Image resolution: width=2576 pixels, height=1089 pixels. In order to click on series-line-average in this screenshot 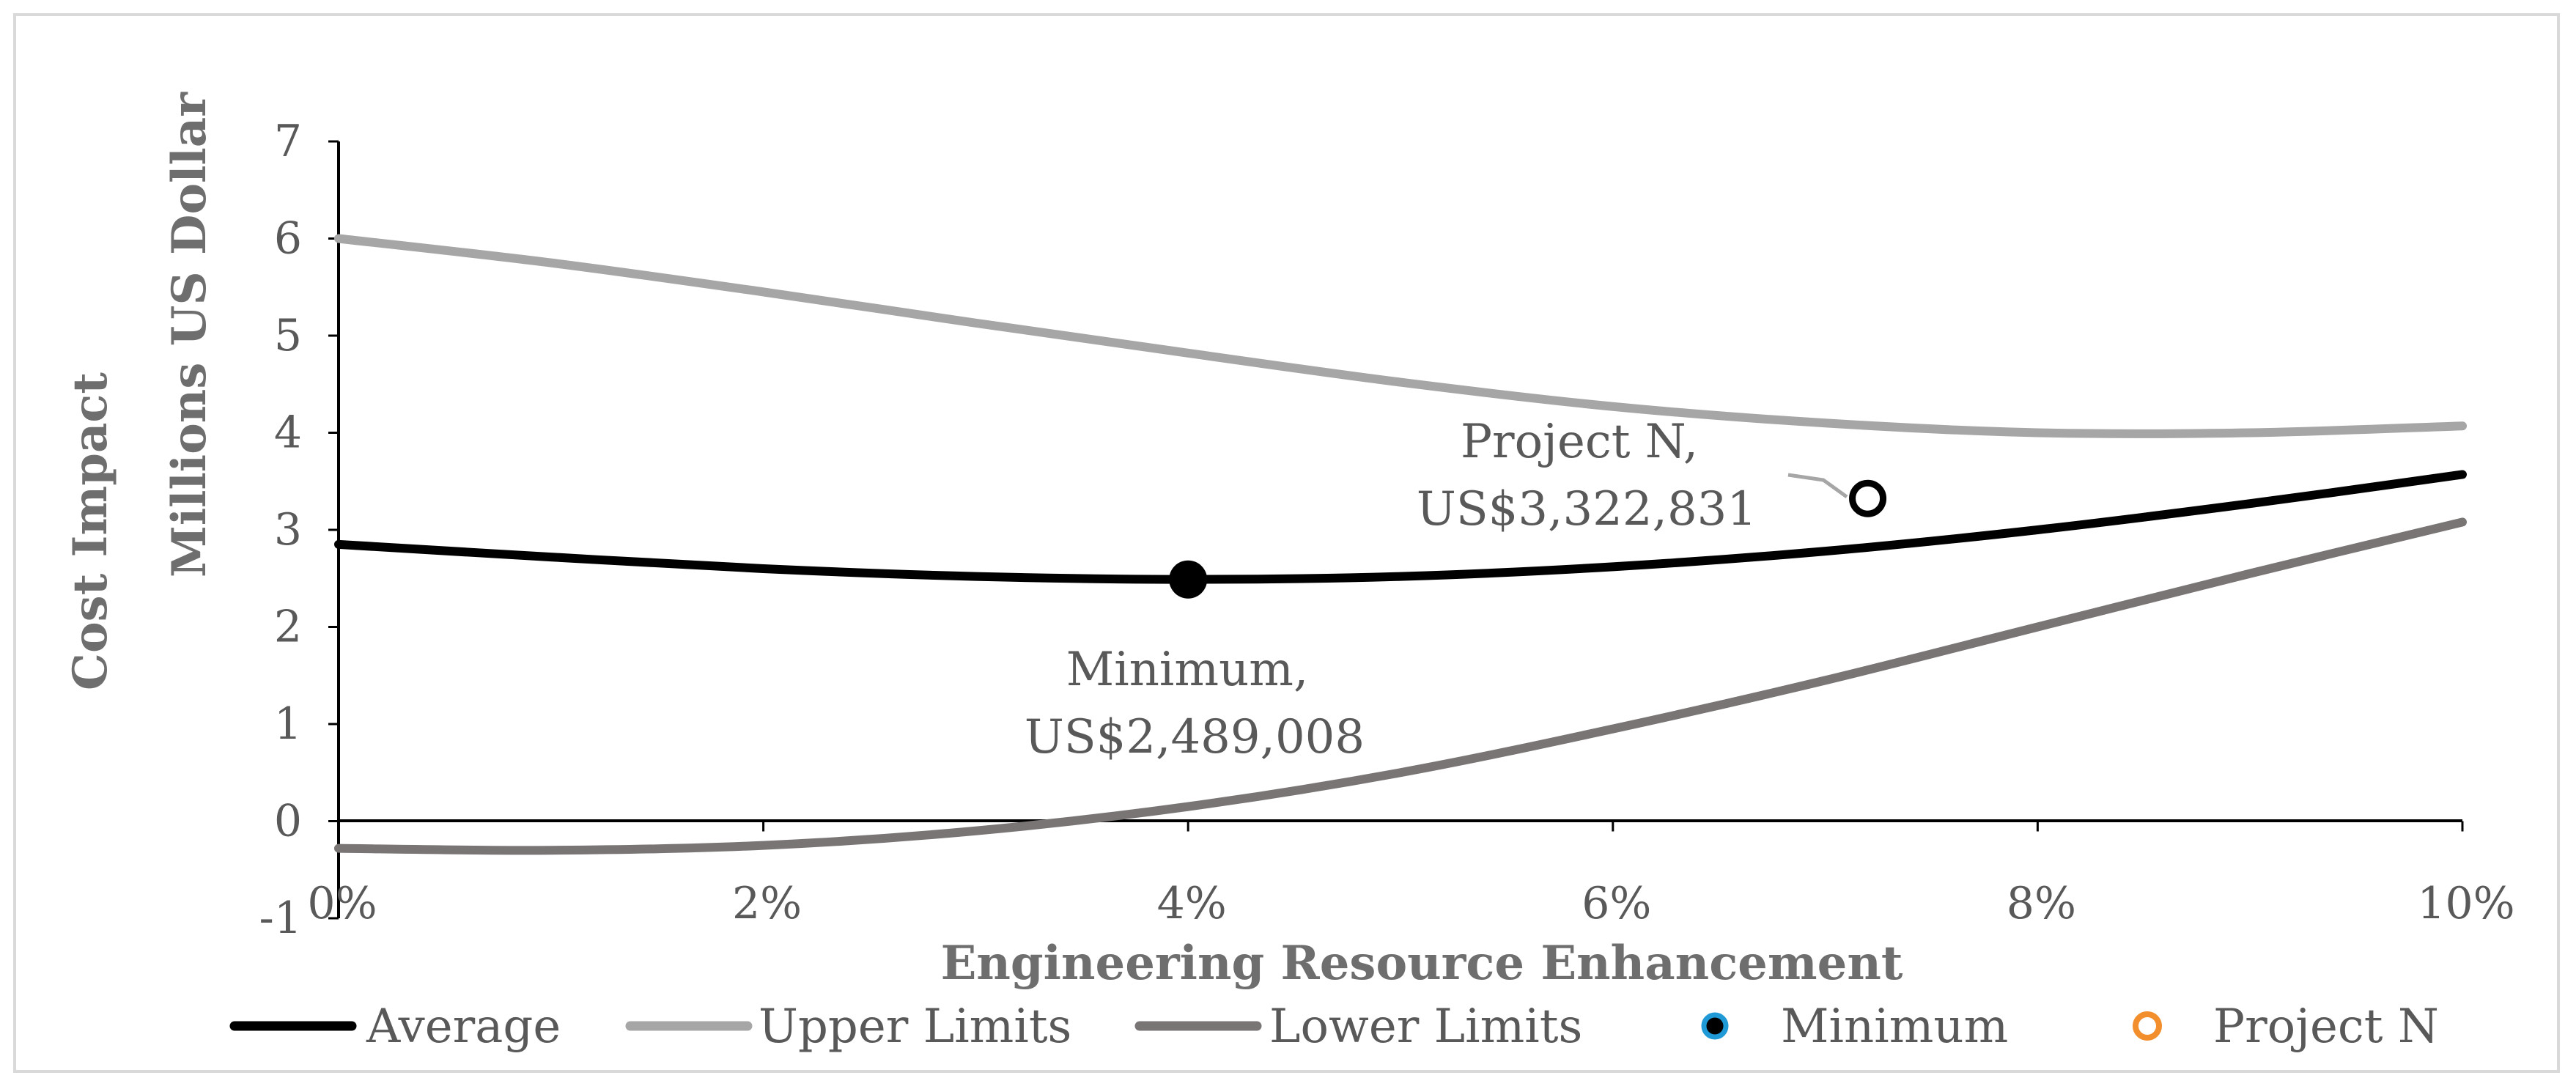, I will do `click(1400, 527)`.